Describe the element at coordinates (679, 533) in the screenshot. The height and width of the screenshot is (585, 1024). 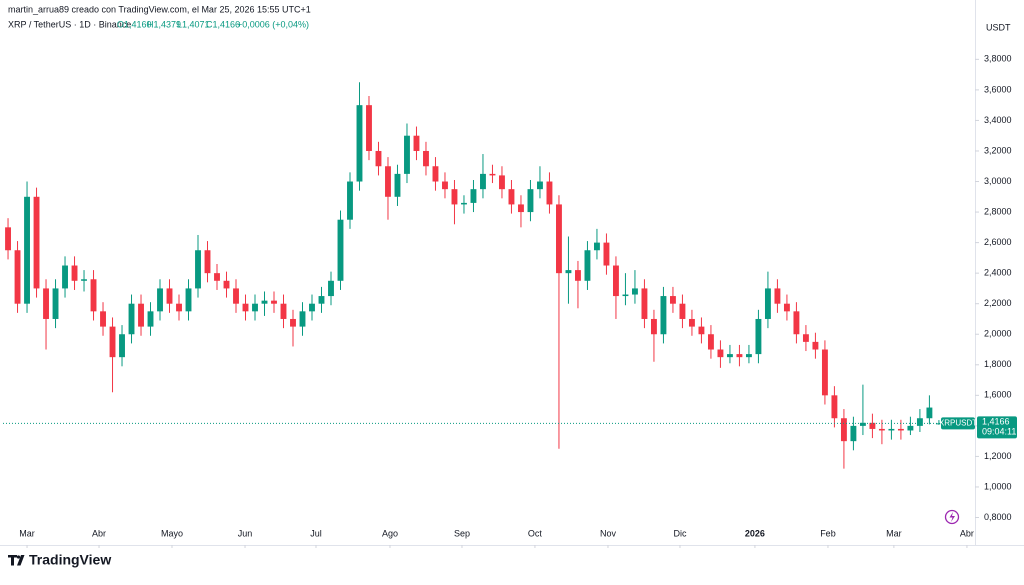
I see `x-tick-label: Dic` at that location.